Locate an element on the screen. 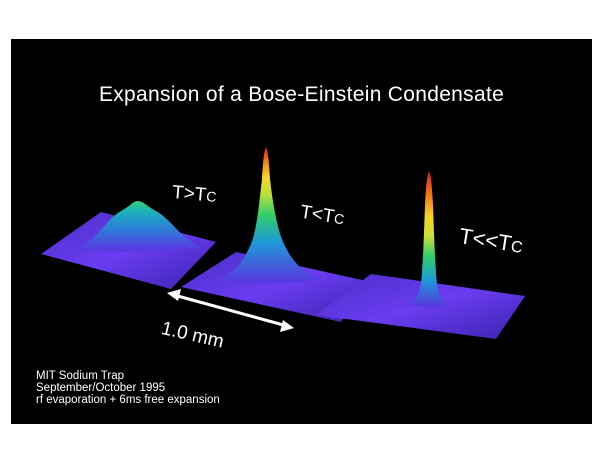 The width and height of the screenshot is (600, 450). scale-bar-arrow-left is located at coordinates (174, 295).